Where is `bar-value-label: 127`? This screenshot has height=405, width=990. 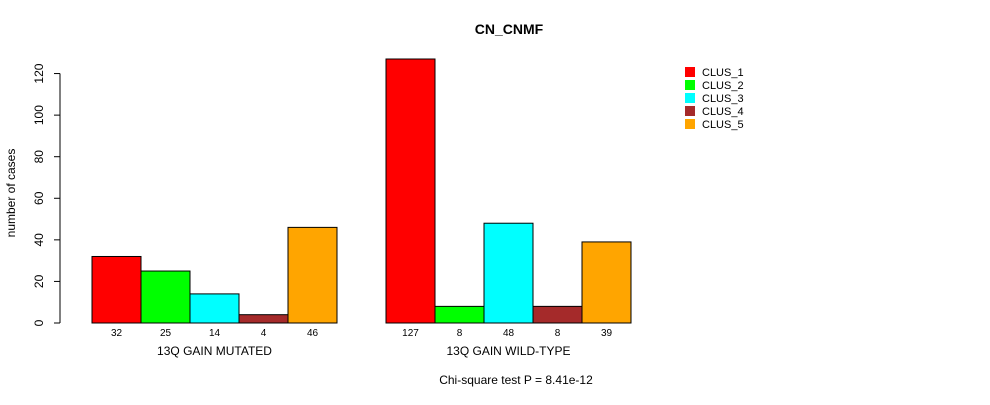
bar-value-label: 127 is located at coordinates (410, 333).